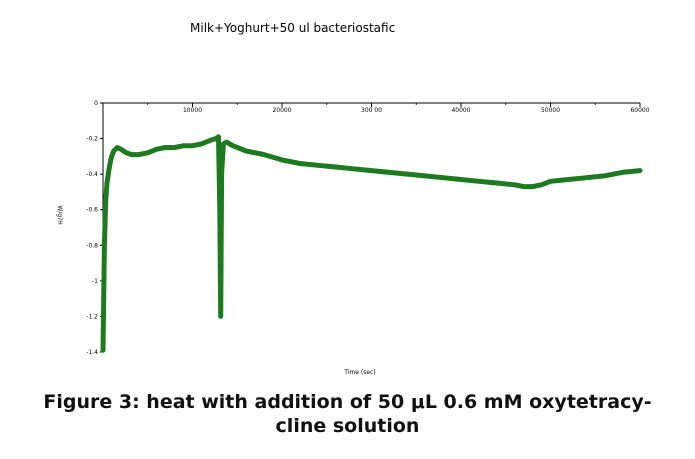  What do you see at coordinates (281, 110) in the screenshot?
I see `x-tick-label: 20000` at bounding box center [281, 110].